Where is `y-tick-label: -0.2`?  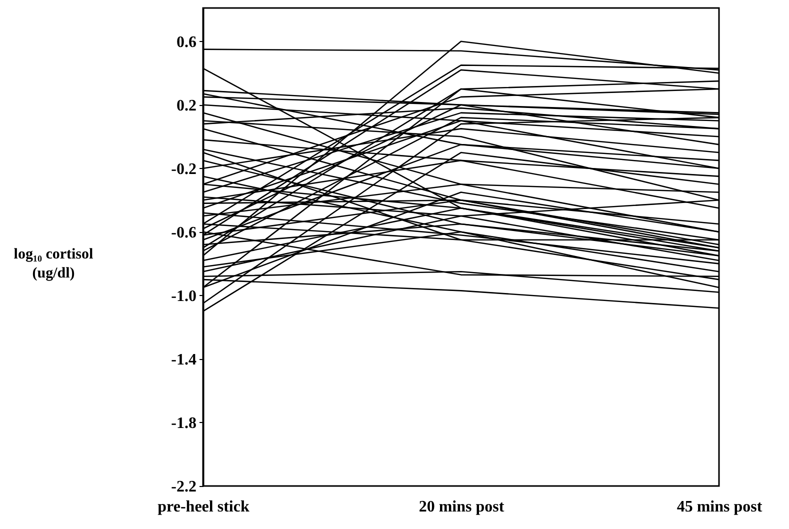
y-tick-label: -0.2 is located at coordinates (183, 169).